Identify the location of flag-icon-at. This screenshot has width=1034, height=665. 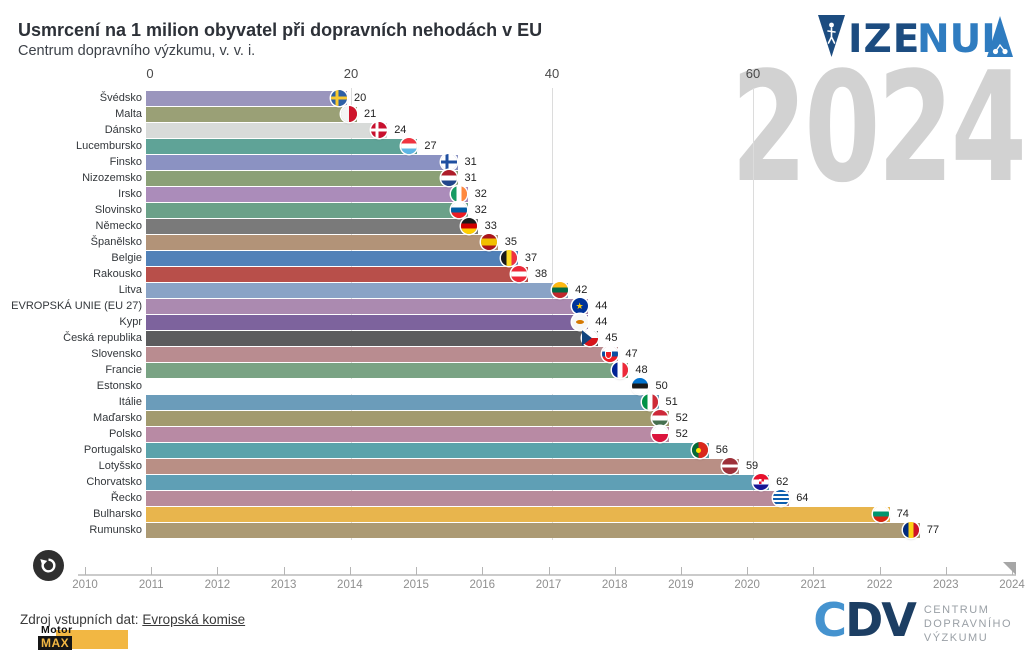
(519, 274).